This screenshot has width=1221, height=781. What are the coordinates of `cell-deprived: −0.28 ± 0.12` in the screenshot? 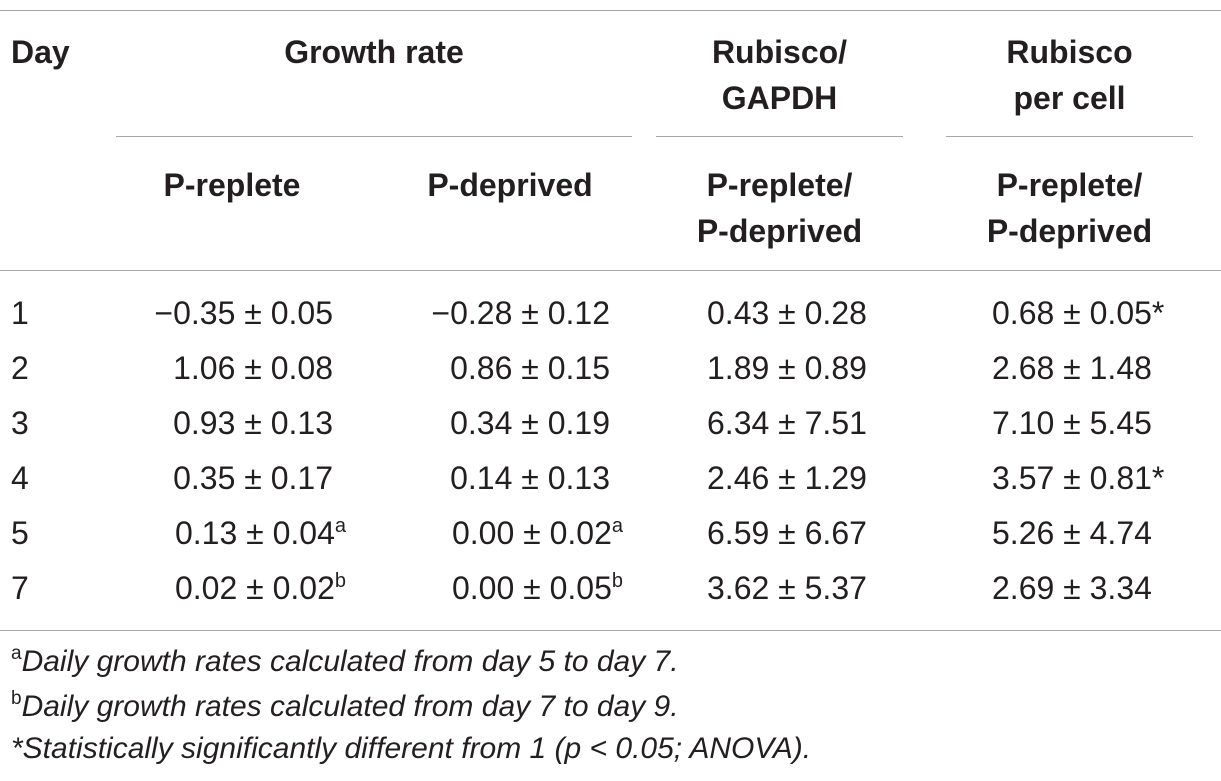 It's located at (520, 313).